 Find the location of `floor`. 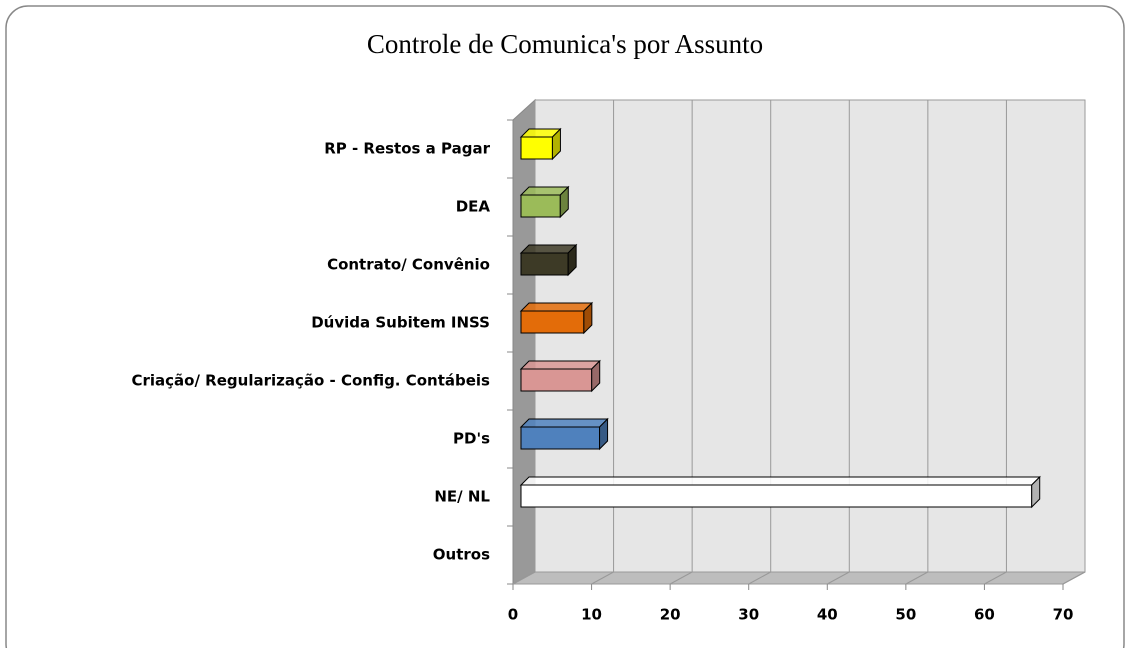

floor is located at coordinates (799, 578).